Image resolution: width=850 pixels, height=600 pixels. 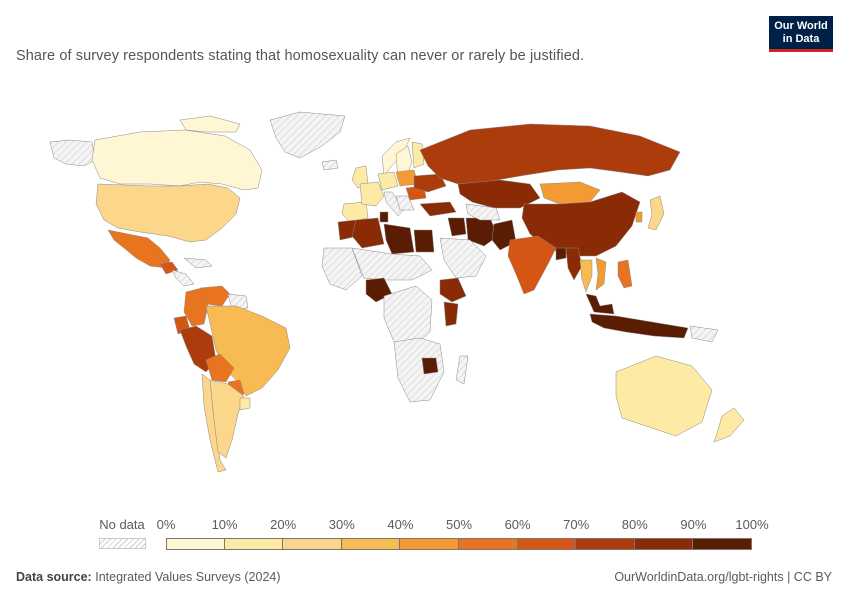 I want to click on owid-logo: Our World in Data, so click(x=801, y=34).